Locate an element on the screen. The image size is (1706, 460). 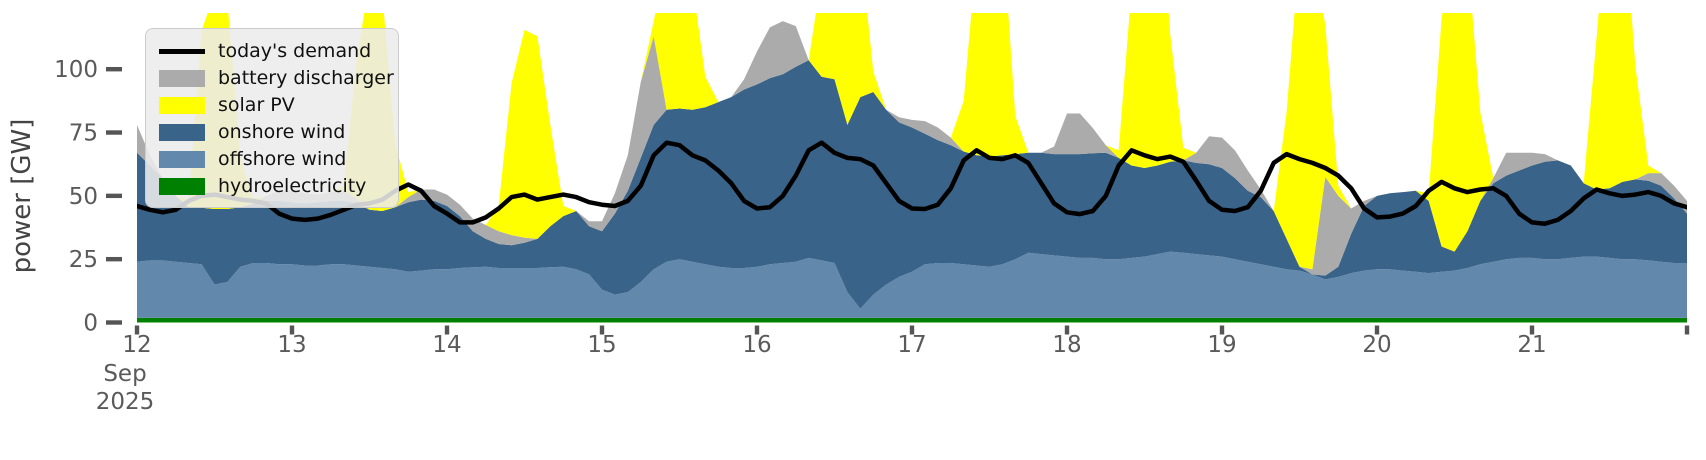
legend-item-demand: today's demand is located at coordinates (272, 51).